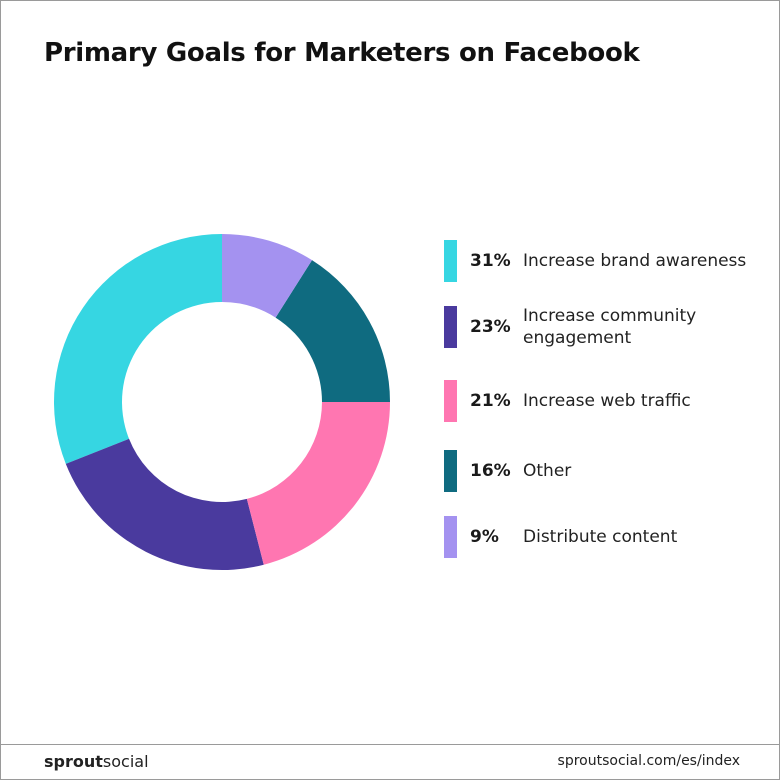 This screenshot has width=780, height=780. I want to click on brand: sproutsocial, so click(96, 761).